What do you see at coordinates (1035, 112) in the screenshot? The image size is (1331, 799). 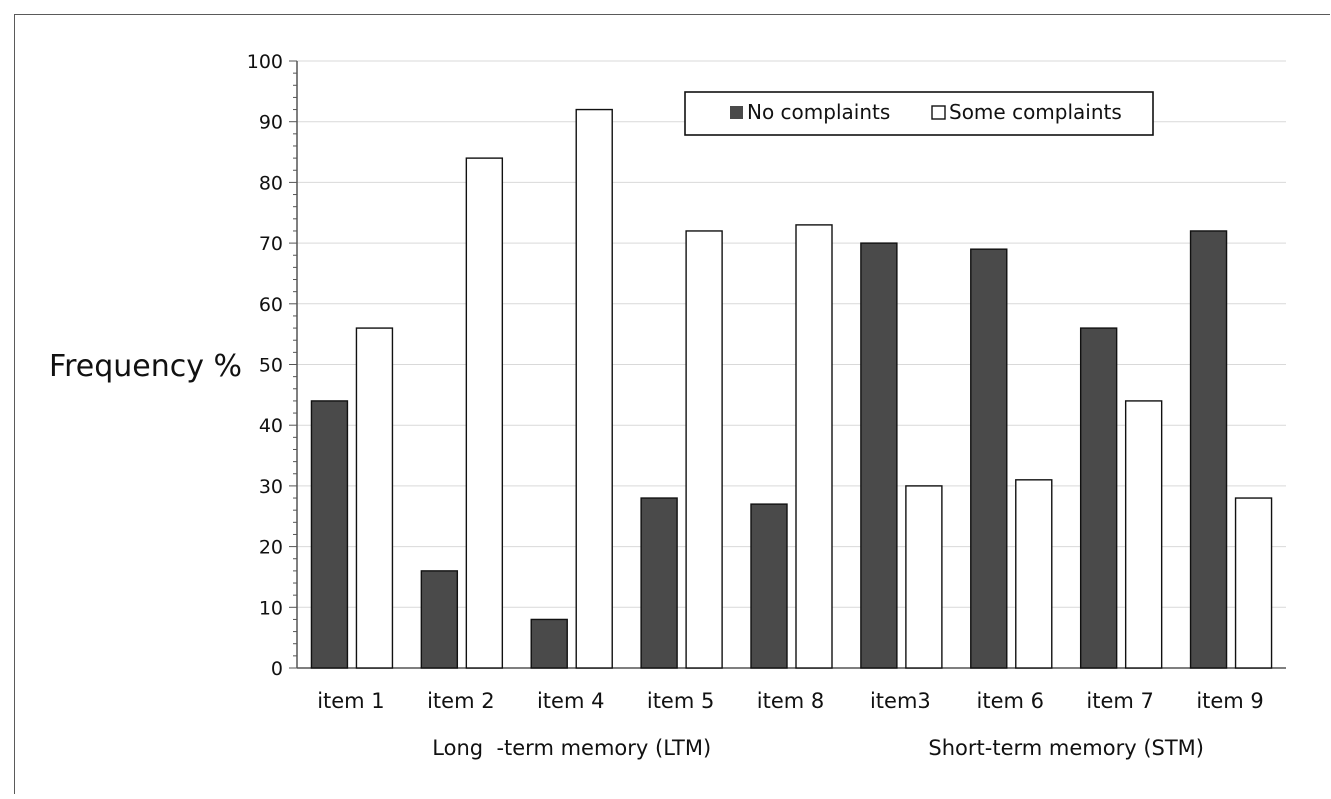 I see `legend-label-some-complaints: Some complaints` at bounding box center [1035, 112].